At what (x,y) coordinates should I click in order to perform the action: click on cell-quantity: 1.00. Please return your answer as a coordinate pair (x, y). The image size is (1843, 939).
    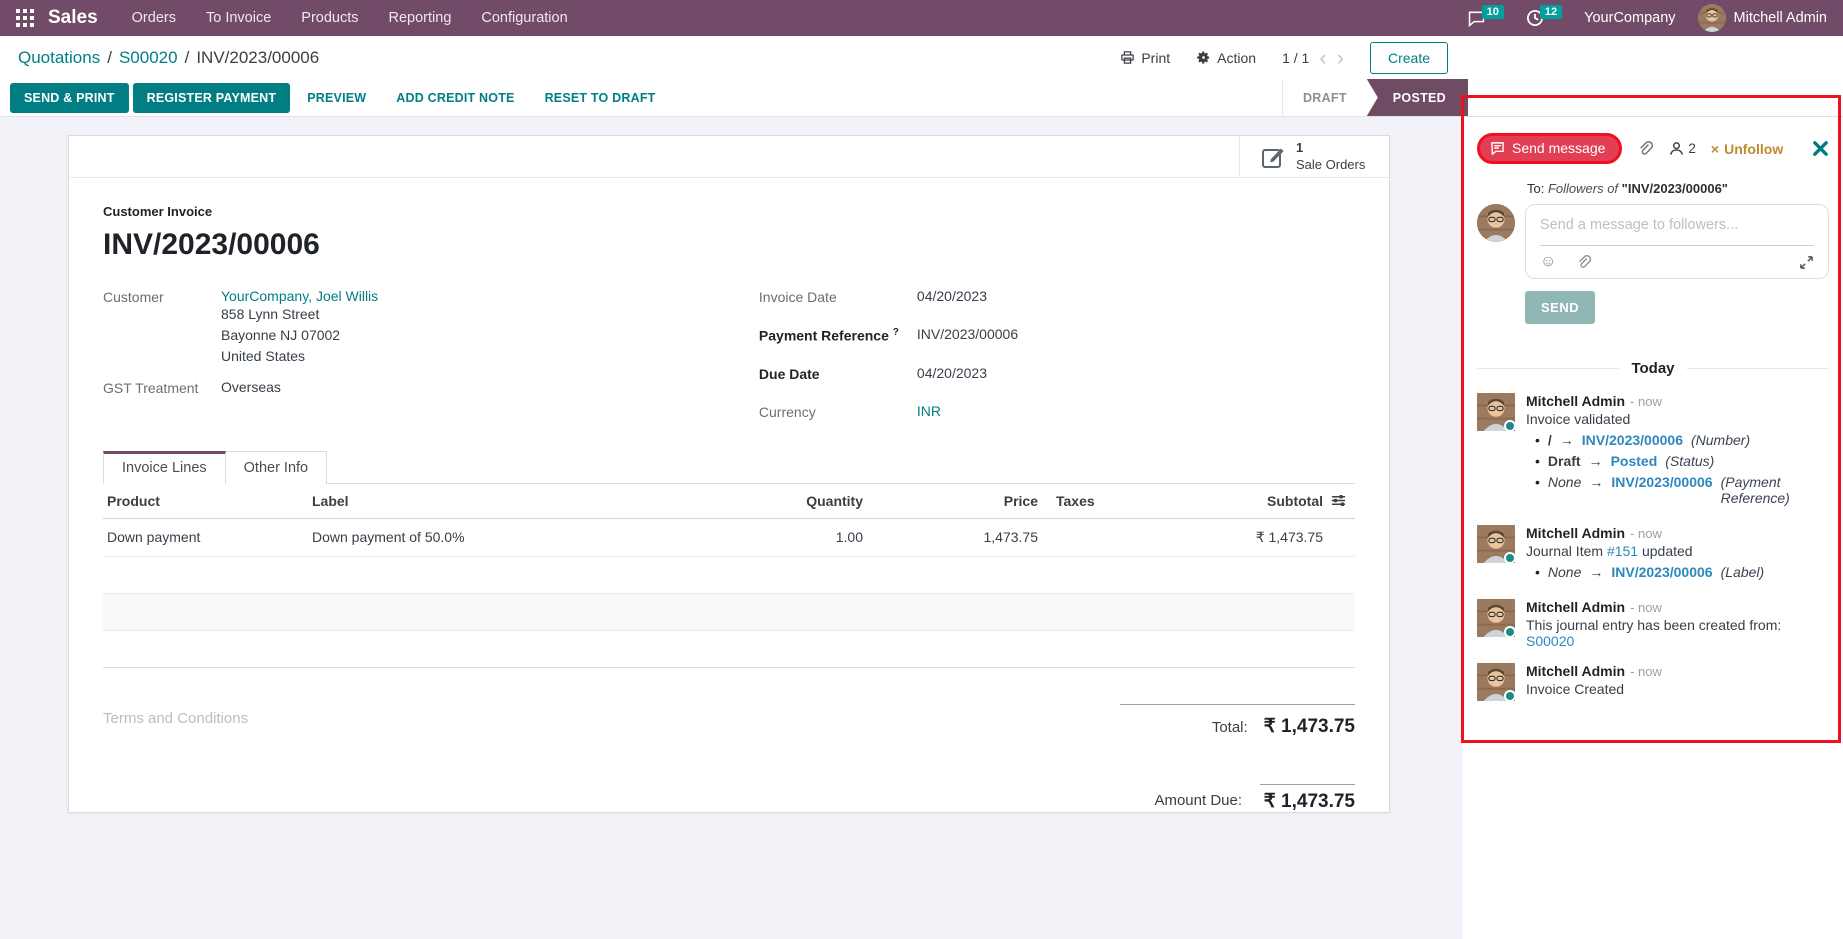
    Looking at the image, I should click on (849, 537).